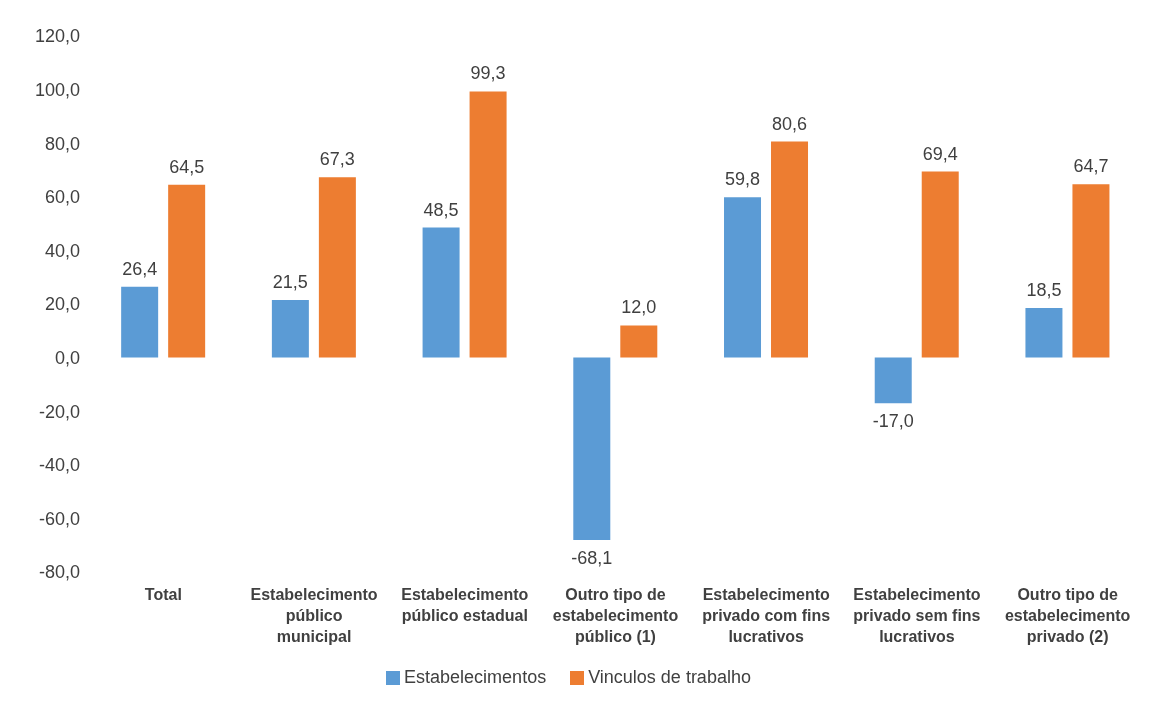  I want to click on y-tick-label: -40,0, so click(59, 465).